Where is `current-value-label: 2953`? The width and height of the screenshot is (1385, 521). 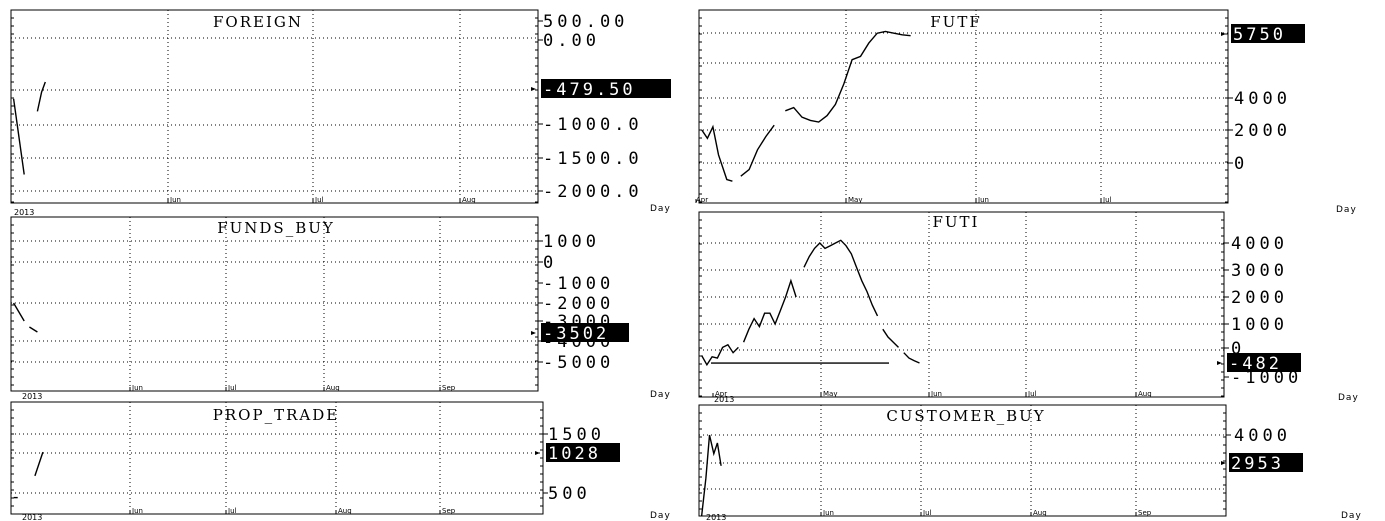
current-value-label: 2953 is located at coordinates (1257, 464).